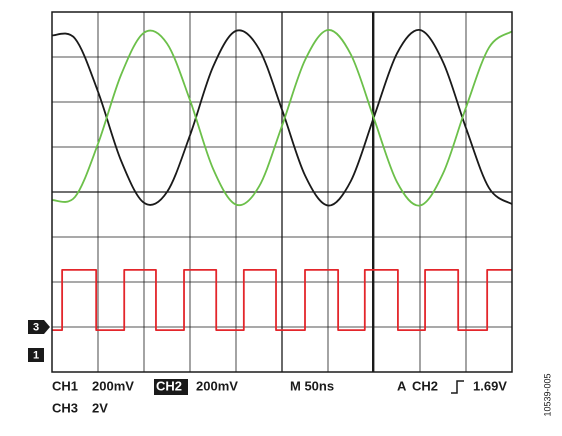  I want to click on timebase: M 50ns, so click(312, 385).